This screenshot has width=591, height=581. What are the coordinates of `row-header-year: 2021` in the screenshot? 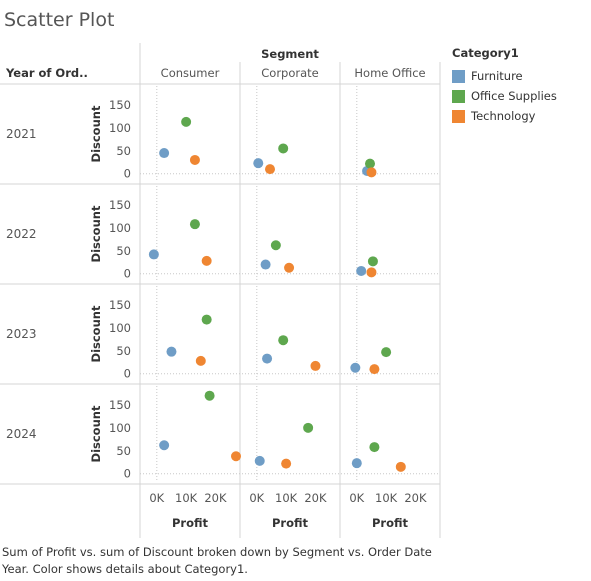 It's located at (21, 134).